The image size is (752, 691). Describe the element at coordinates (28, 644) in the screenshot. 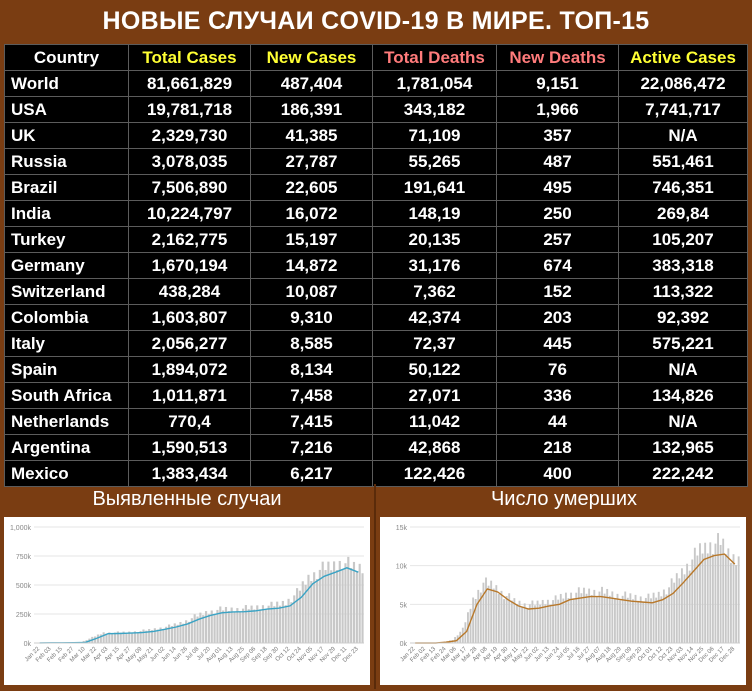

I see `cases-ytick-label: 0k` at that location.